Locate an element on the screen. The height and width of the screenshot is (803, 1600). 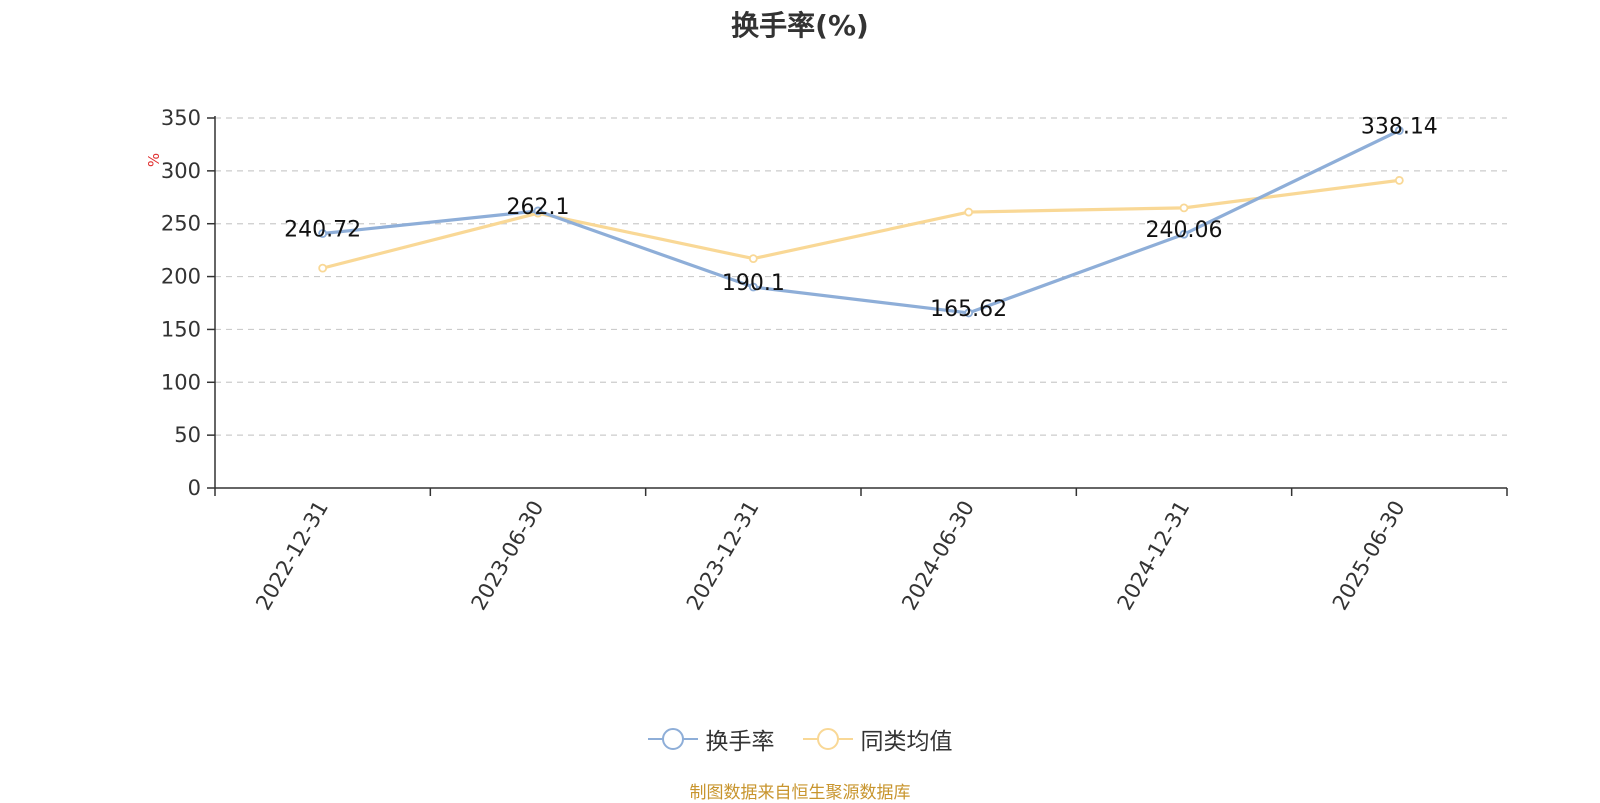
data-label: 338.14 is located at coordinates (1399, 127).